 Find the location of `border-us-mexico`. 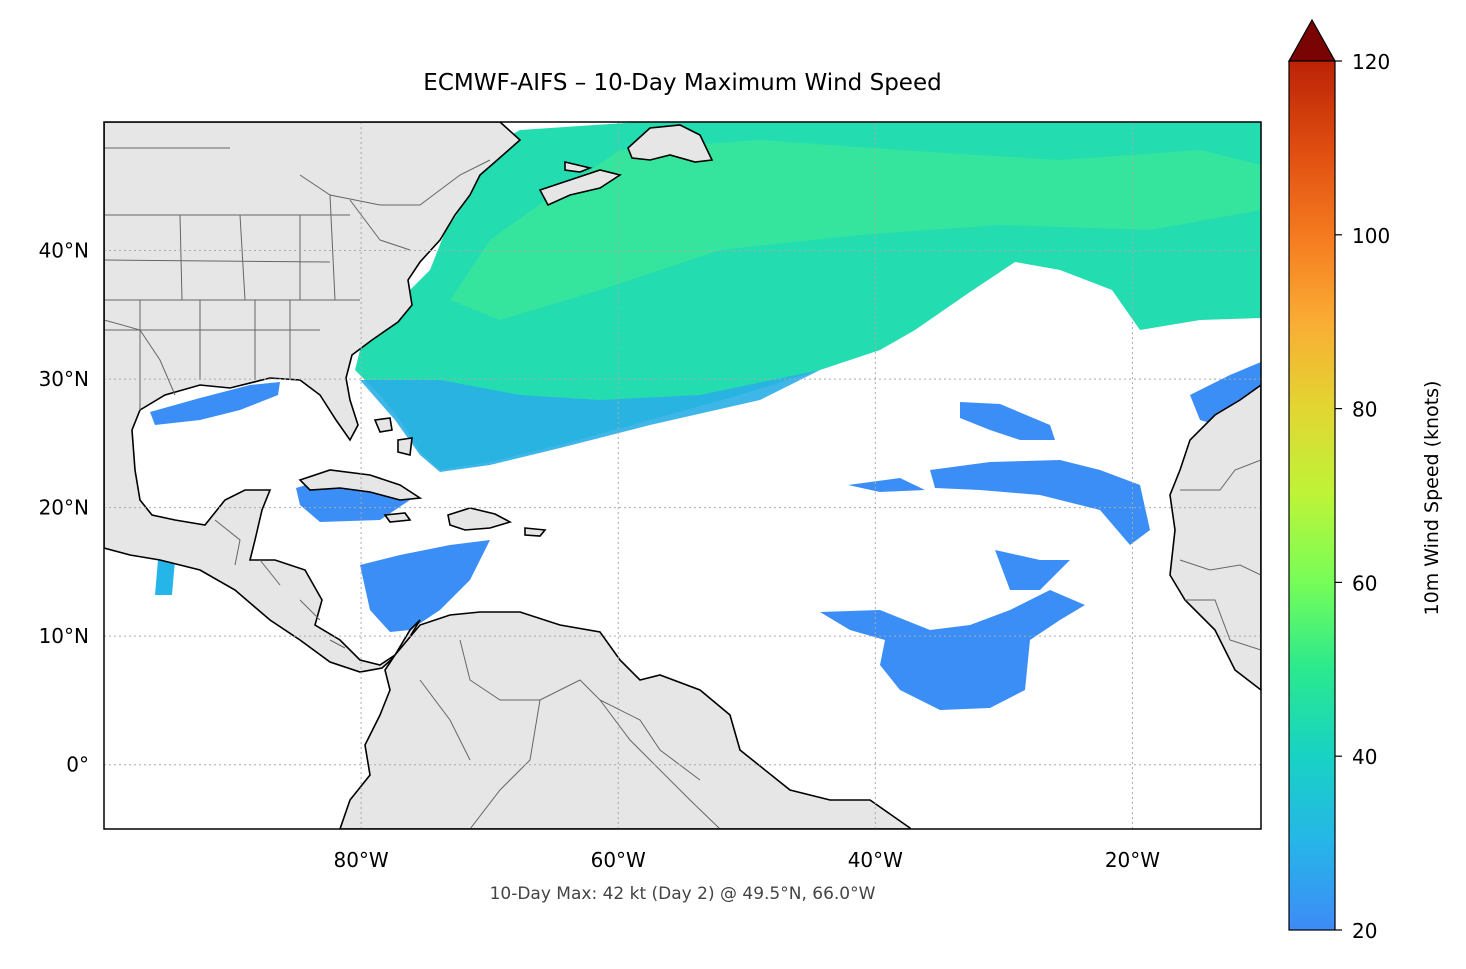

border-us-mexico is located at coordinates (140, 357).